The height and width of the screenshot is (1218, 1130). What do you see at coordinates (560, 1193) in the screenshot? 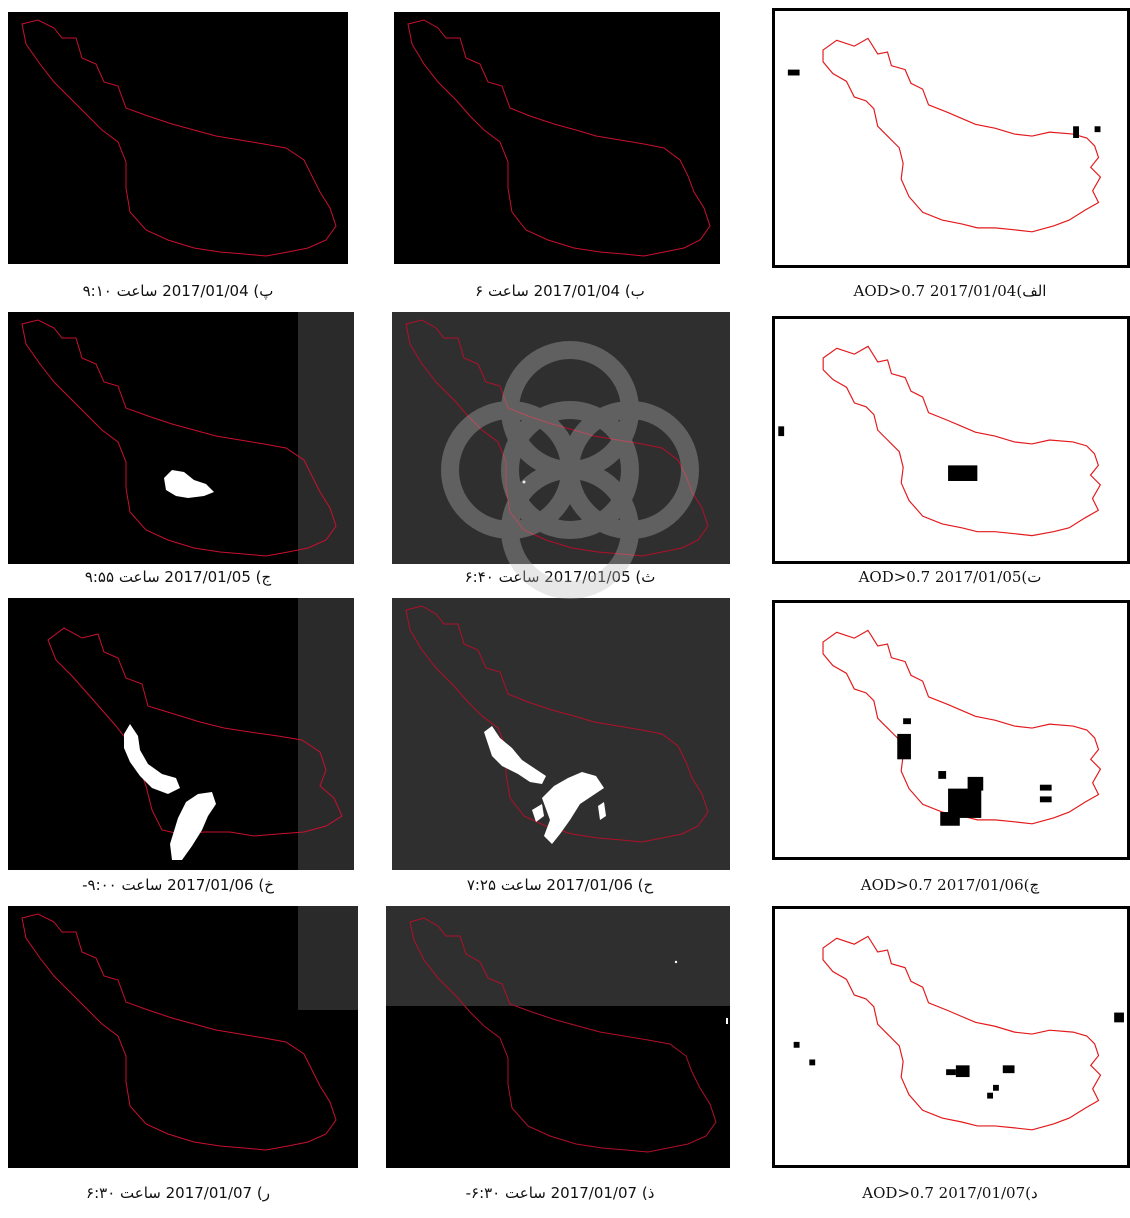
I see `caption-2017-01-07-0630-a: ذ) 2017/01/07 ساعت ۶:۳۰-` at bounding box center [560, 1193].